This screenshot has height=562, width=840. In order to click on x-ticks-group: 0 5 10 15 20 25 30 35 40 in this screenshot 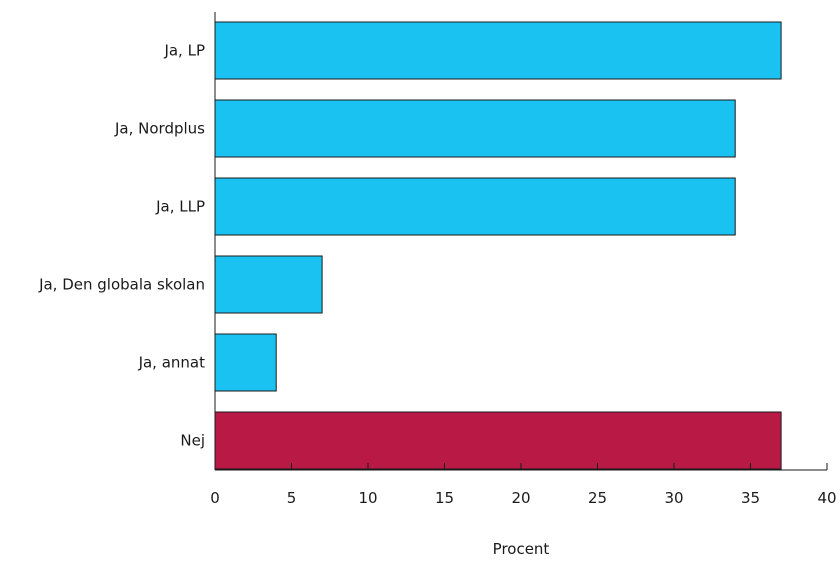, I will do `click(523, 485)`.